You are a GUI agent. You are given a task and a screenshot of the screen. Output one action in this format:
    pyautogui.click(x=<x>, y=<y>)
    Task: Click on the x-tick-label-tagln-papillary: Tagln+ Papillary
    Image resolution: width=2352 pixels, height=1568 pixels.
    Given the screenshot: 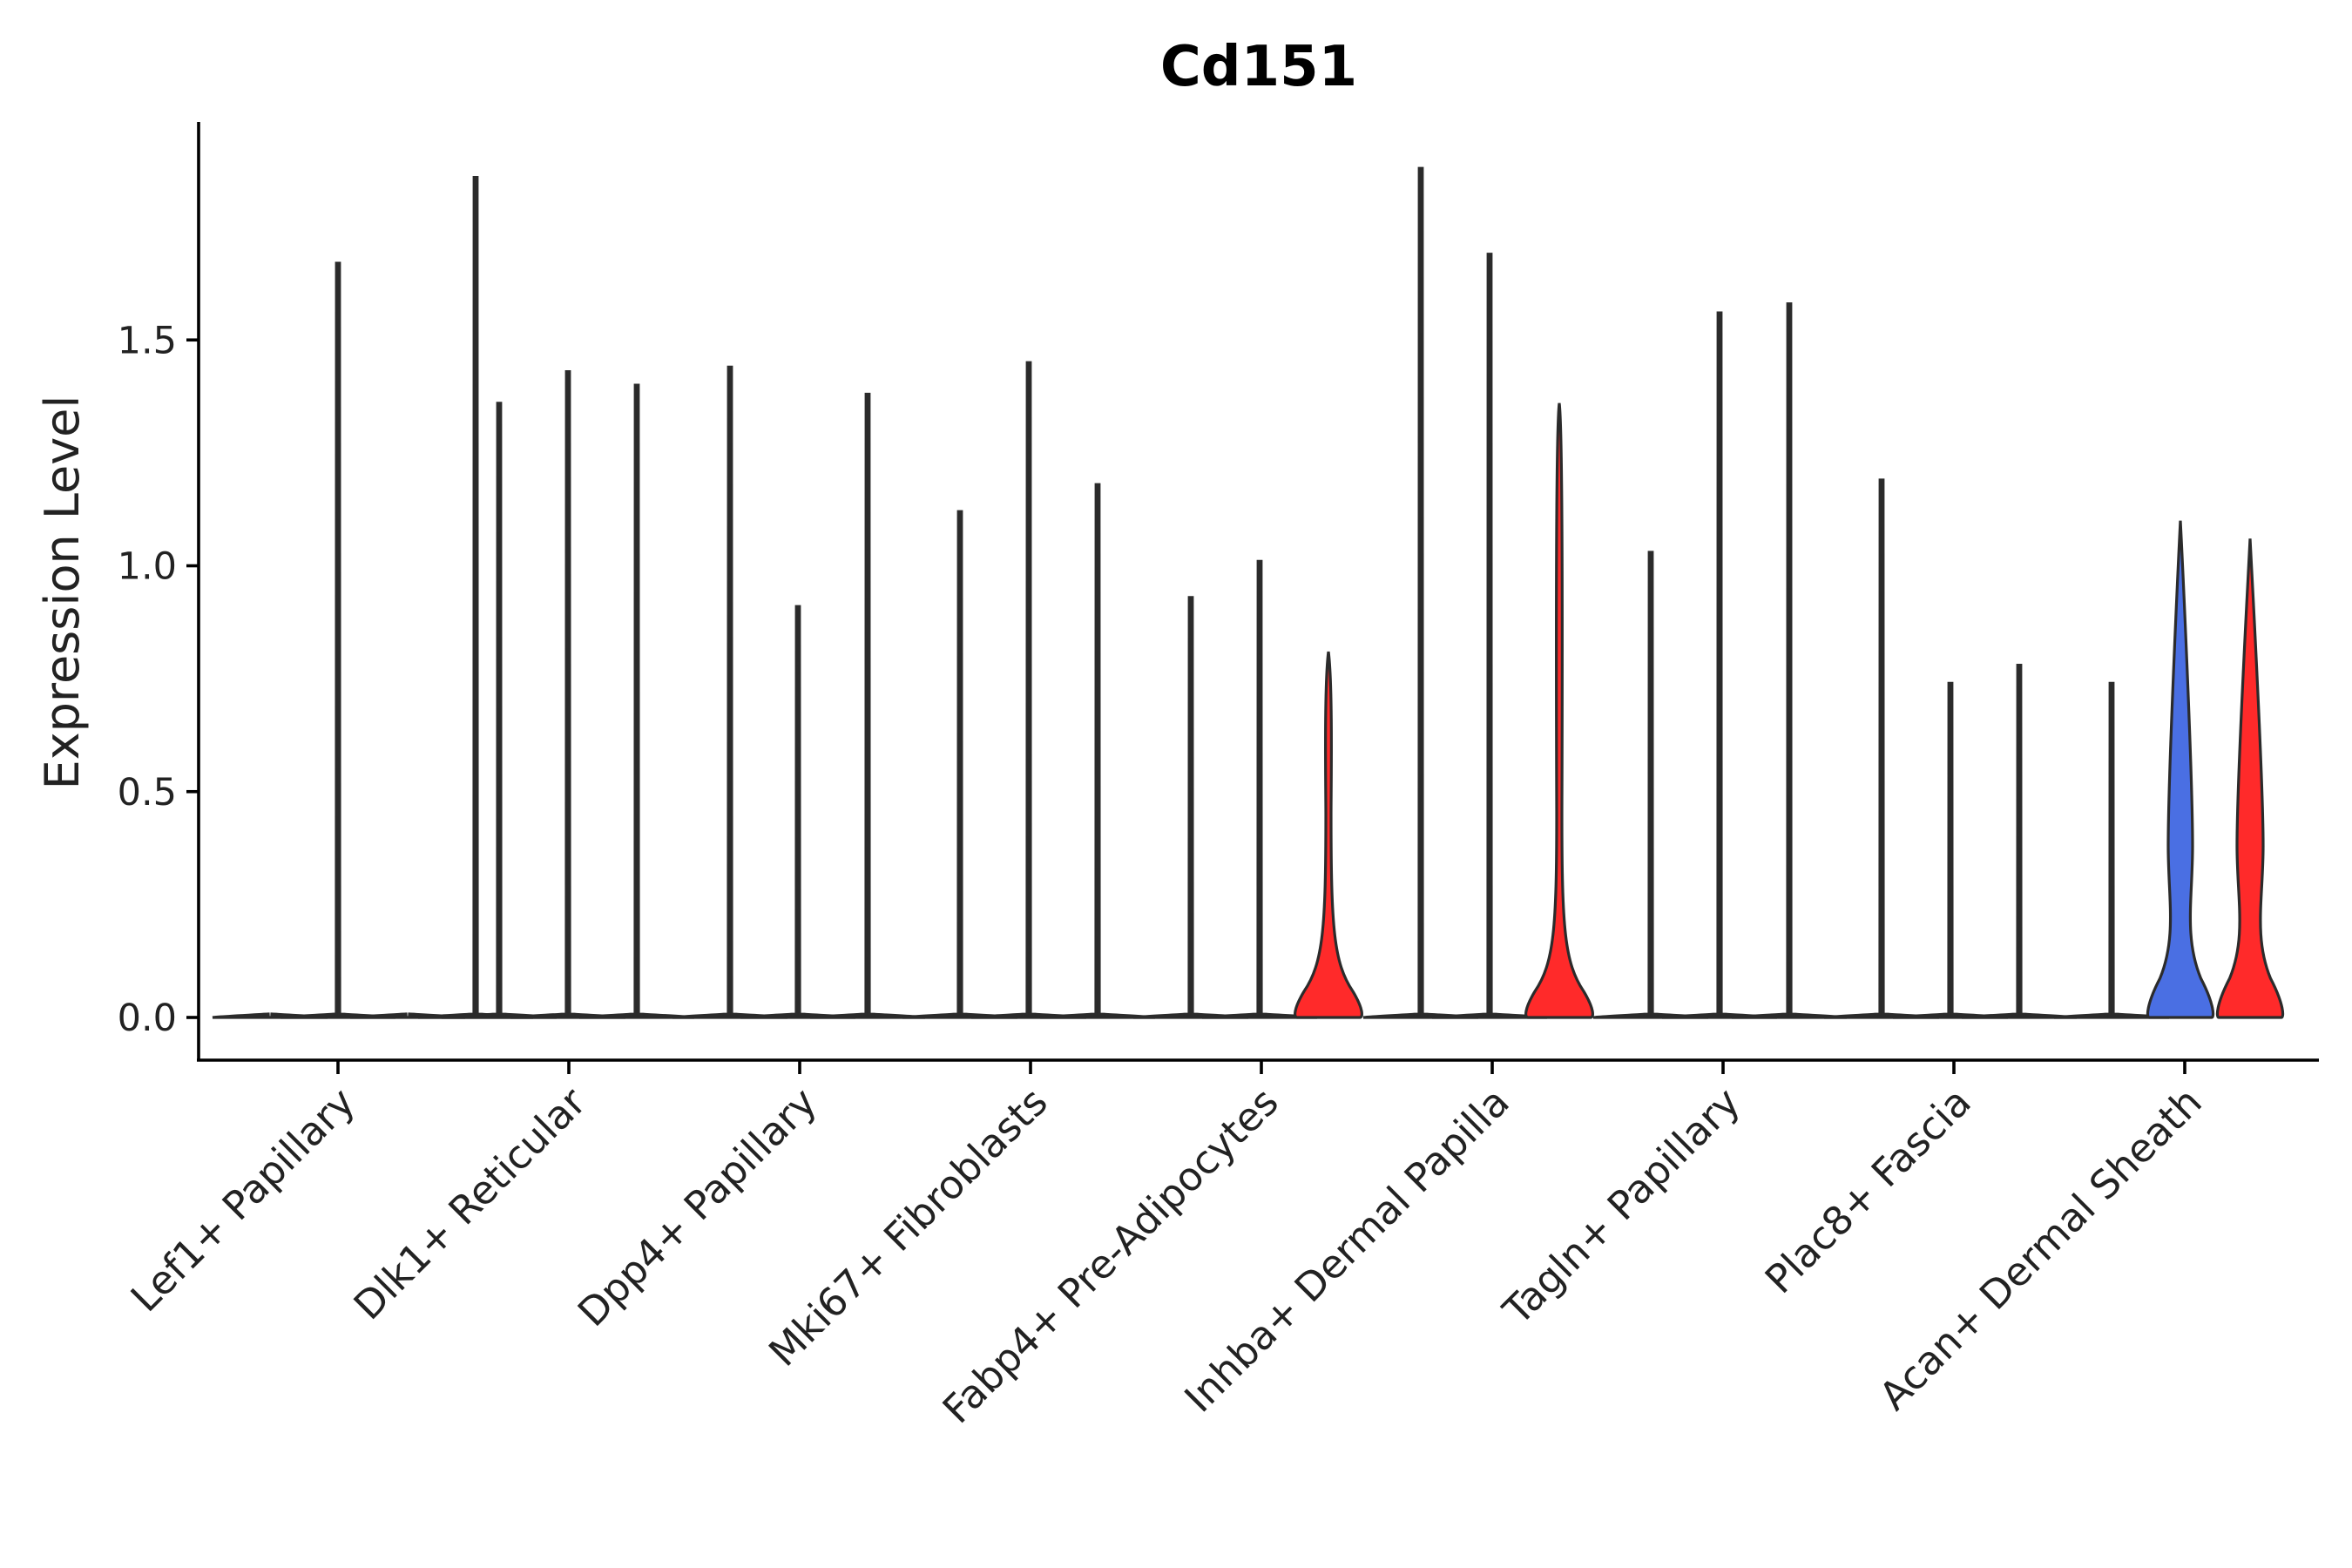 What is the action you would take?
    pyautogui.click(x=1621, y=1206)
    